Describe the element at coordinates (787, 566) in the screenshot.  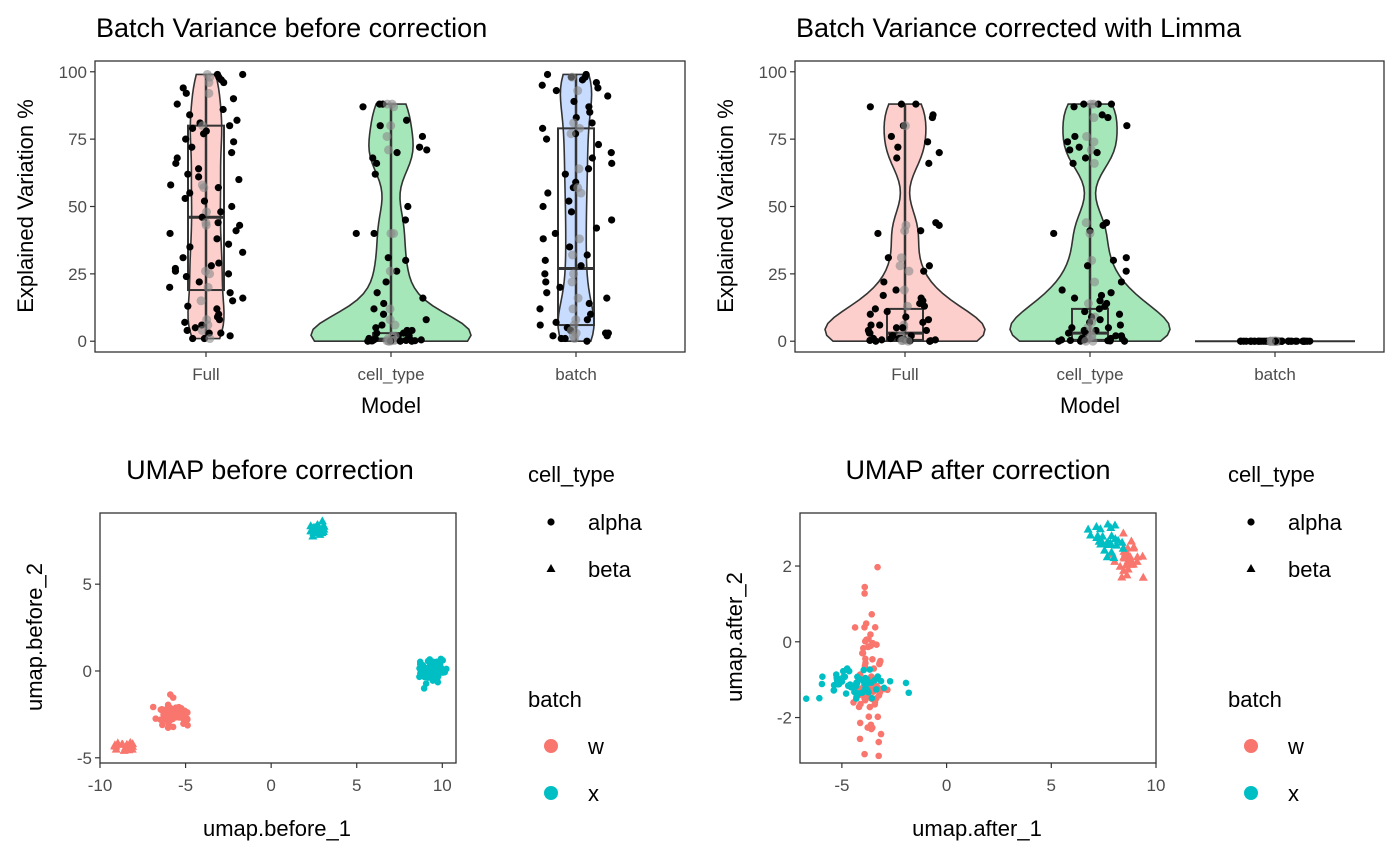
I see `y-tick-label: 2` at that location.